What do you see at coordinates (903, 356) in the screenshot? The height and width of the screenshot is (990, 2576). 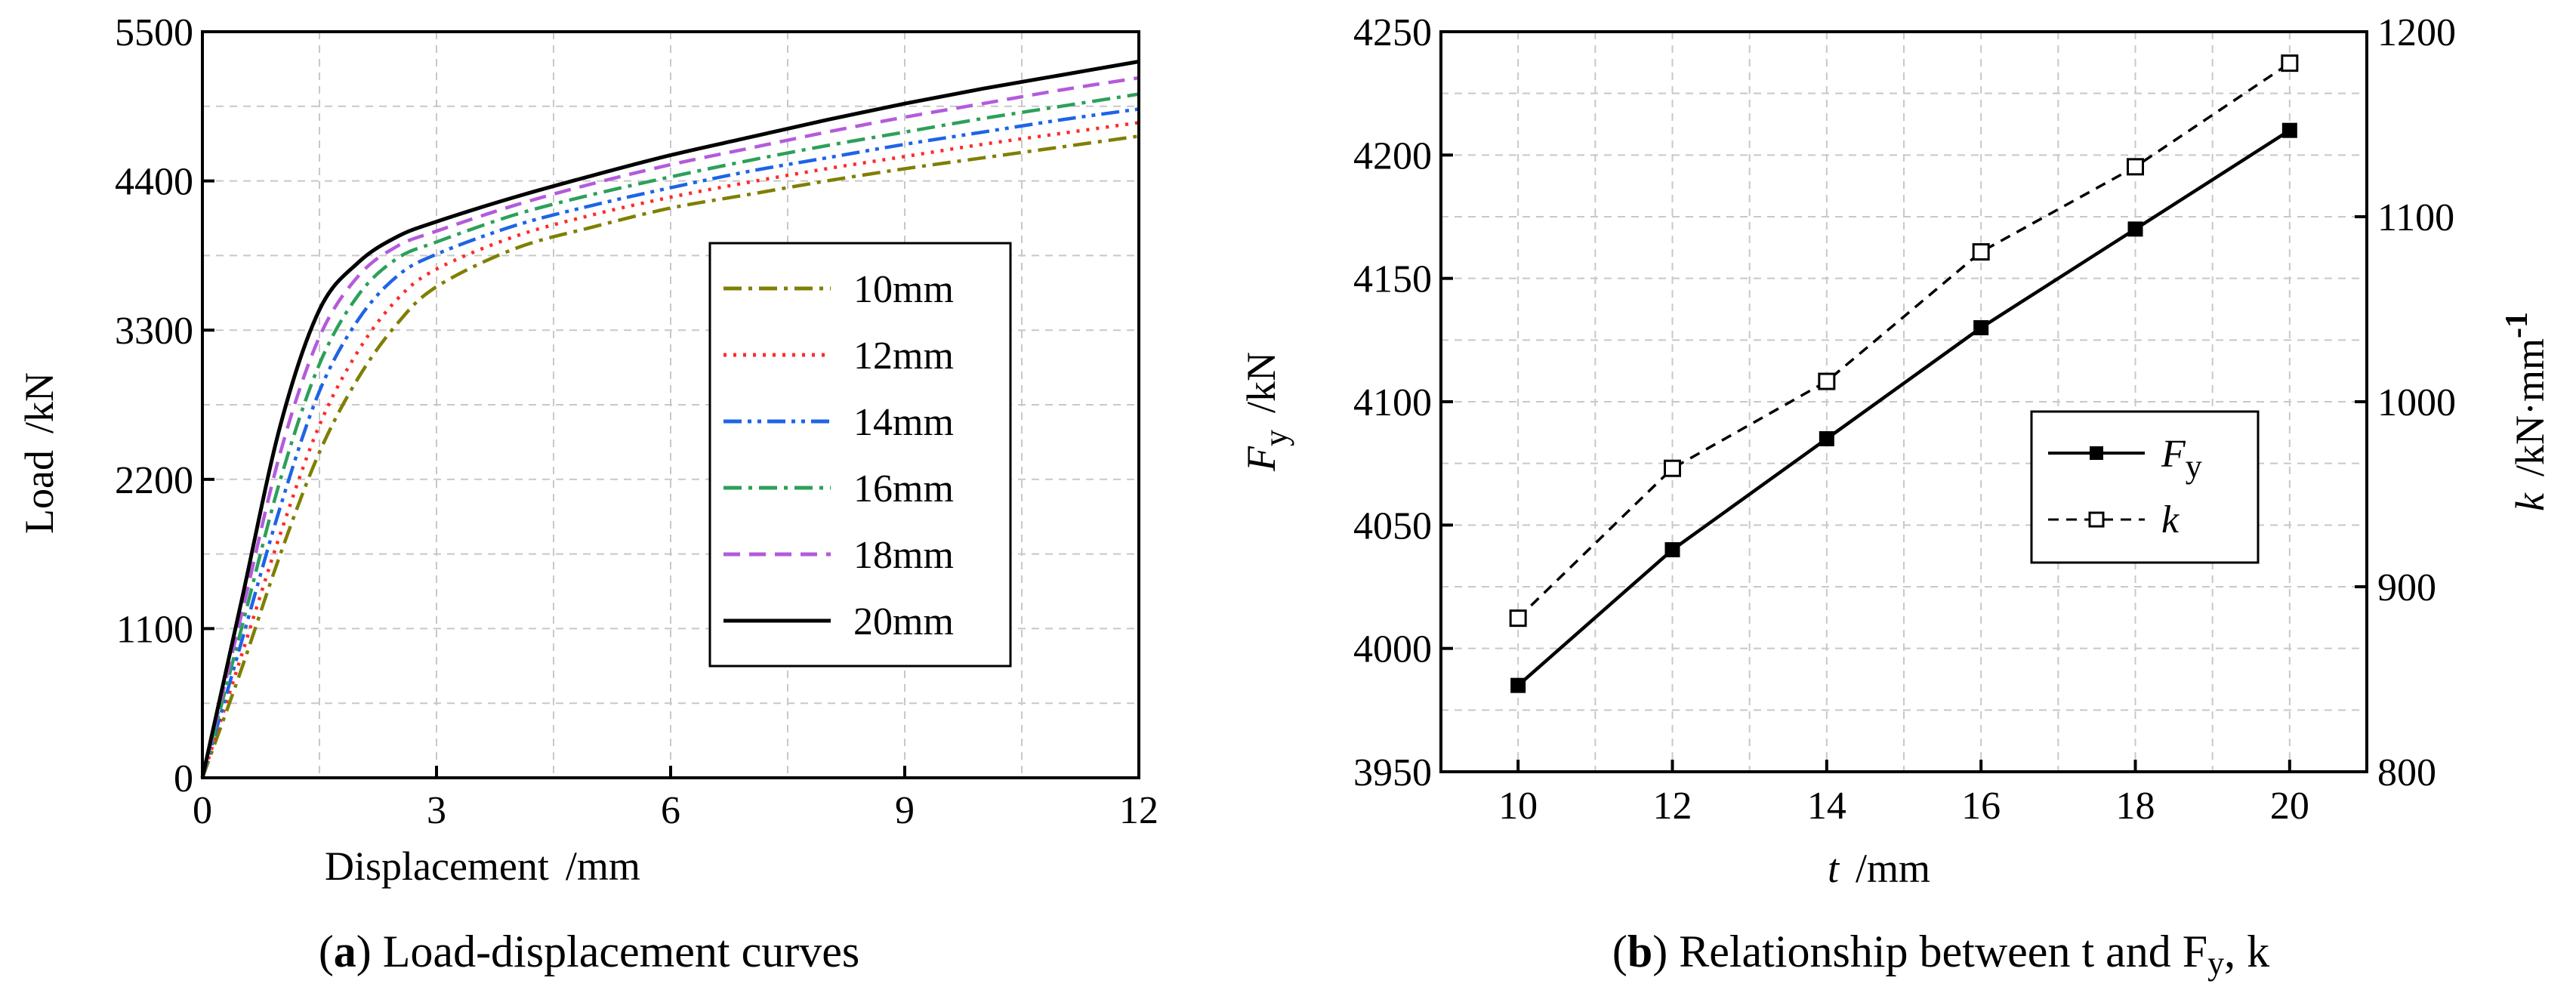 I see `legend-label-12mm: 12mm` at bounding box center [903, 356].